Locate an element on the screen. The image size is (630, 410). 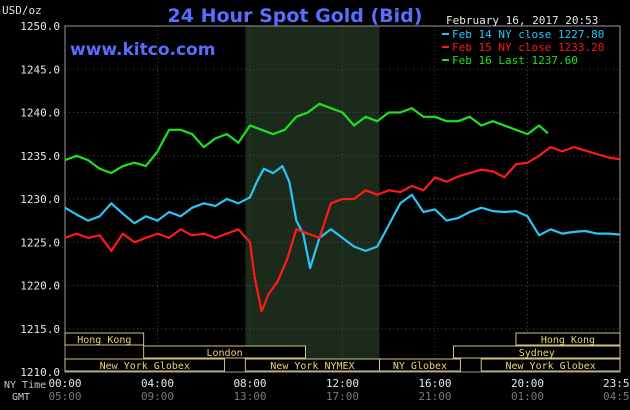
legend-entry: Feb 16 Last 1237.60 is located at coordinates (515, 60).